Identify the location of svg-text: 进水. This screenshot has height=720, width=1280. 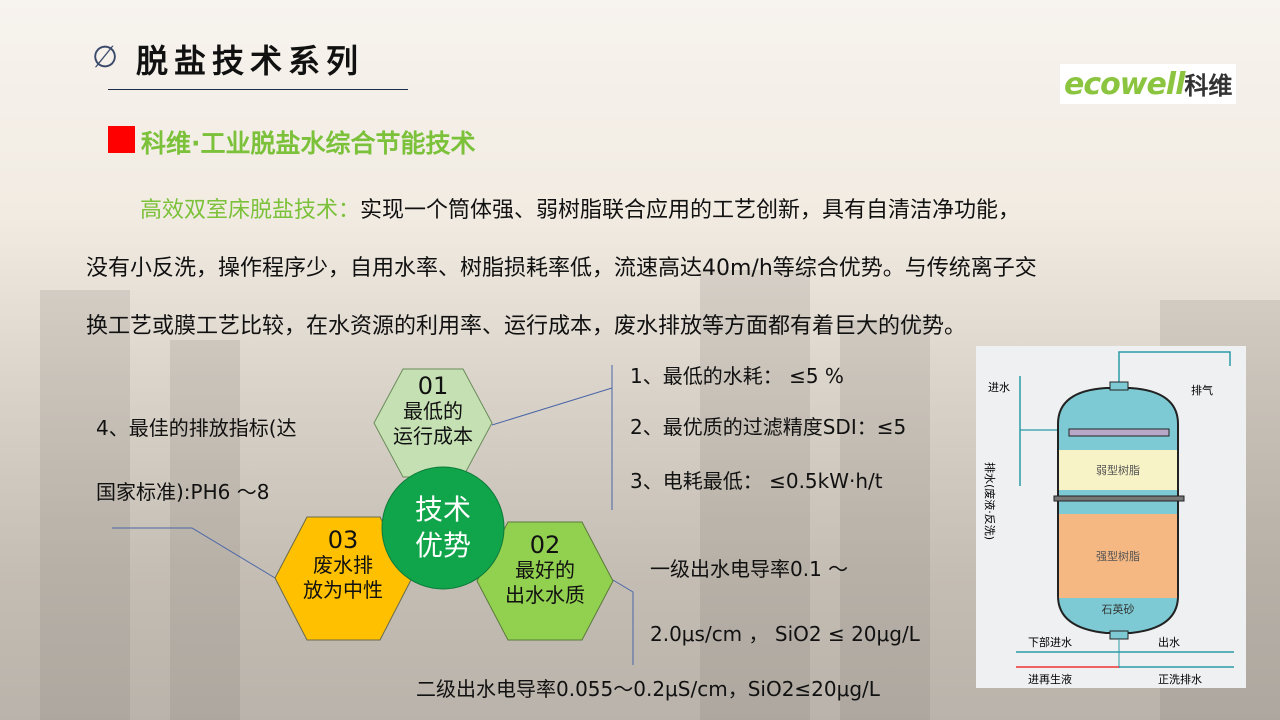
(999, 387).